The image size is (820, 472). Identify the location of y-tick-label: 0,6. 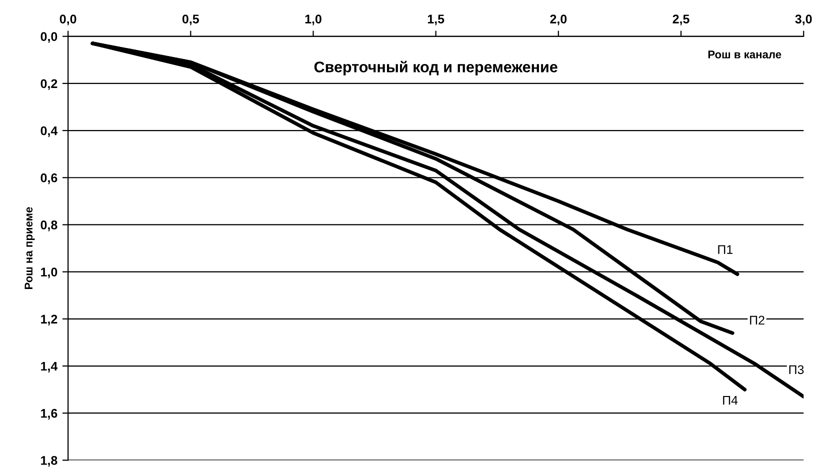
(49, 178).